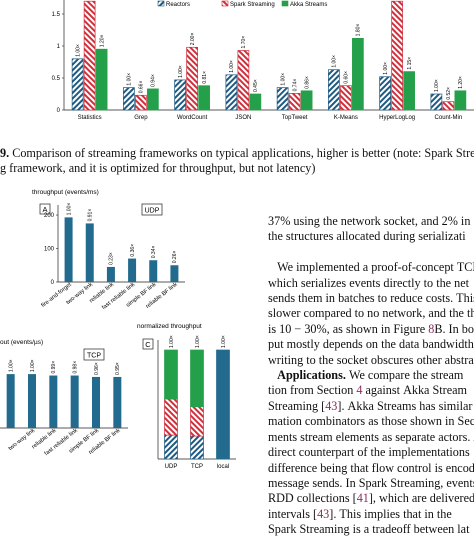  I want to click on body-text: RDD collections [, so click(312, 498).